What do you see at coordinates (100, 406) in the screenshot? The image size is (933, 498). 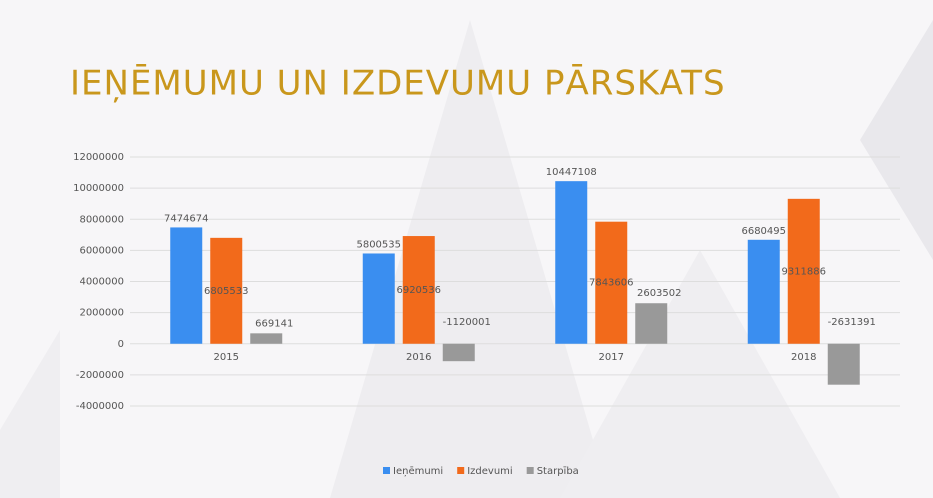 I see `y-tick-label: -4000000` at bounding box center [100, 406].